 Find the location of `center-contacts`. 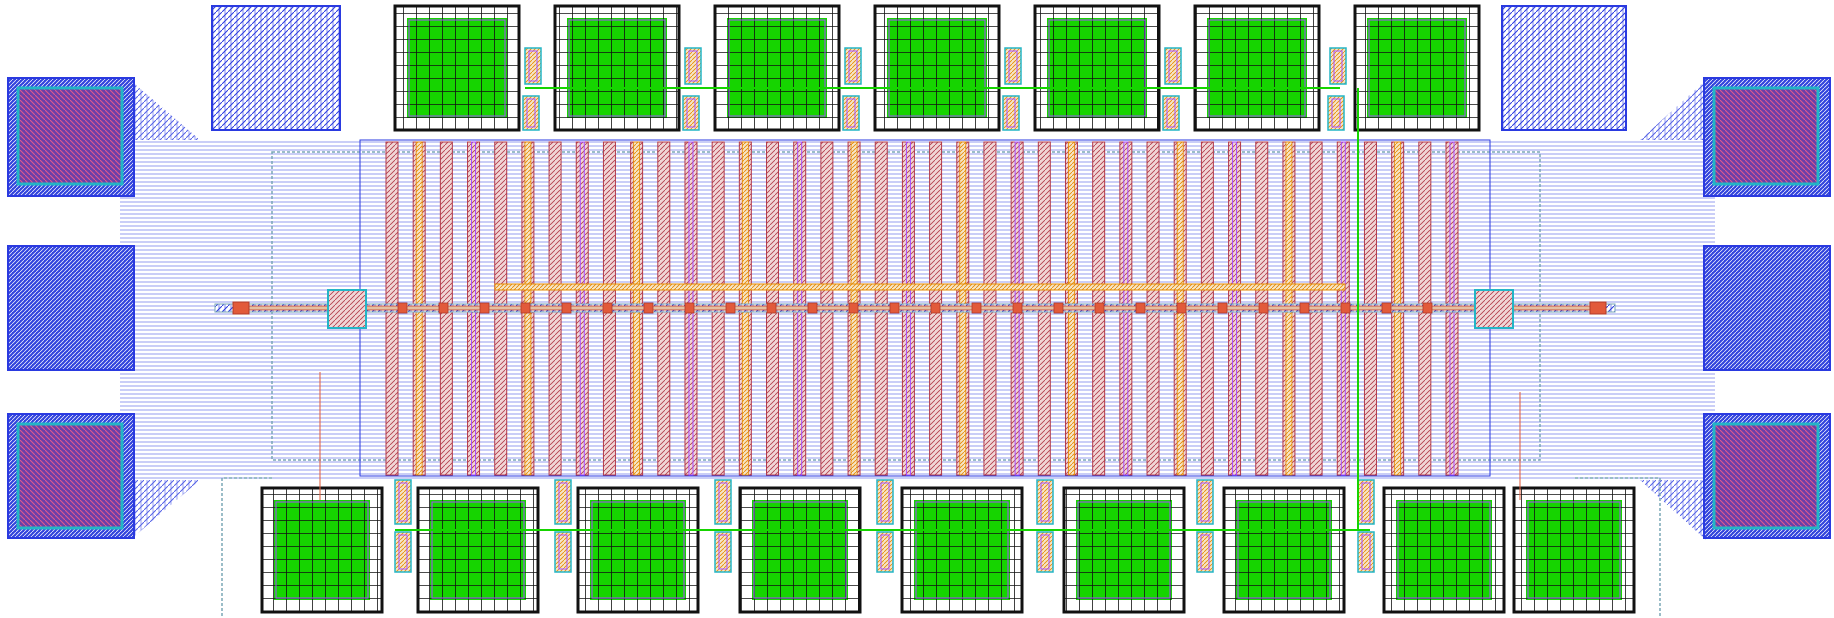

center-contacts is located at coordinates (915, 308).